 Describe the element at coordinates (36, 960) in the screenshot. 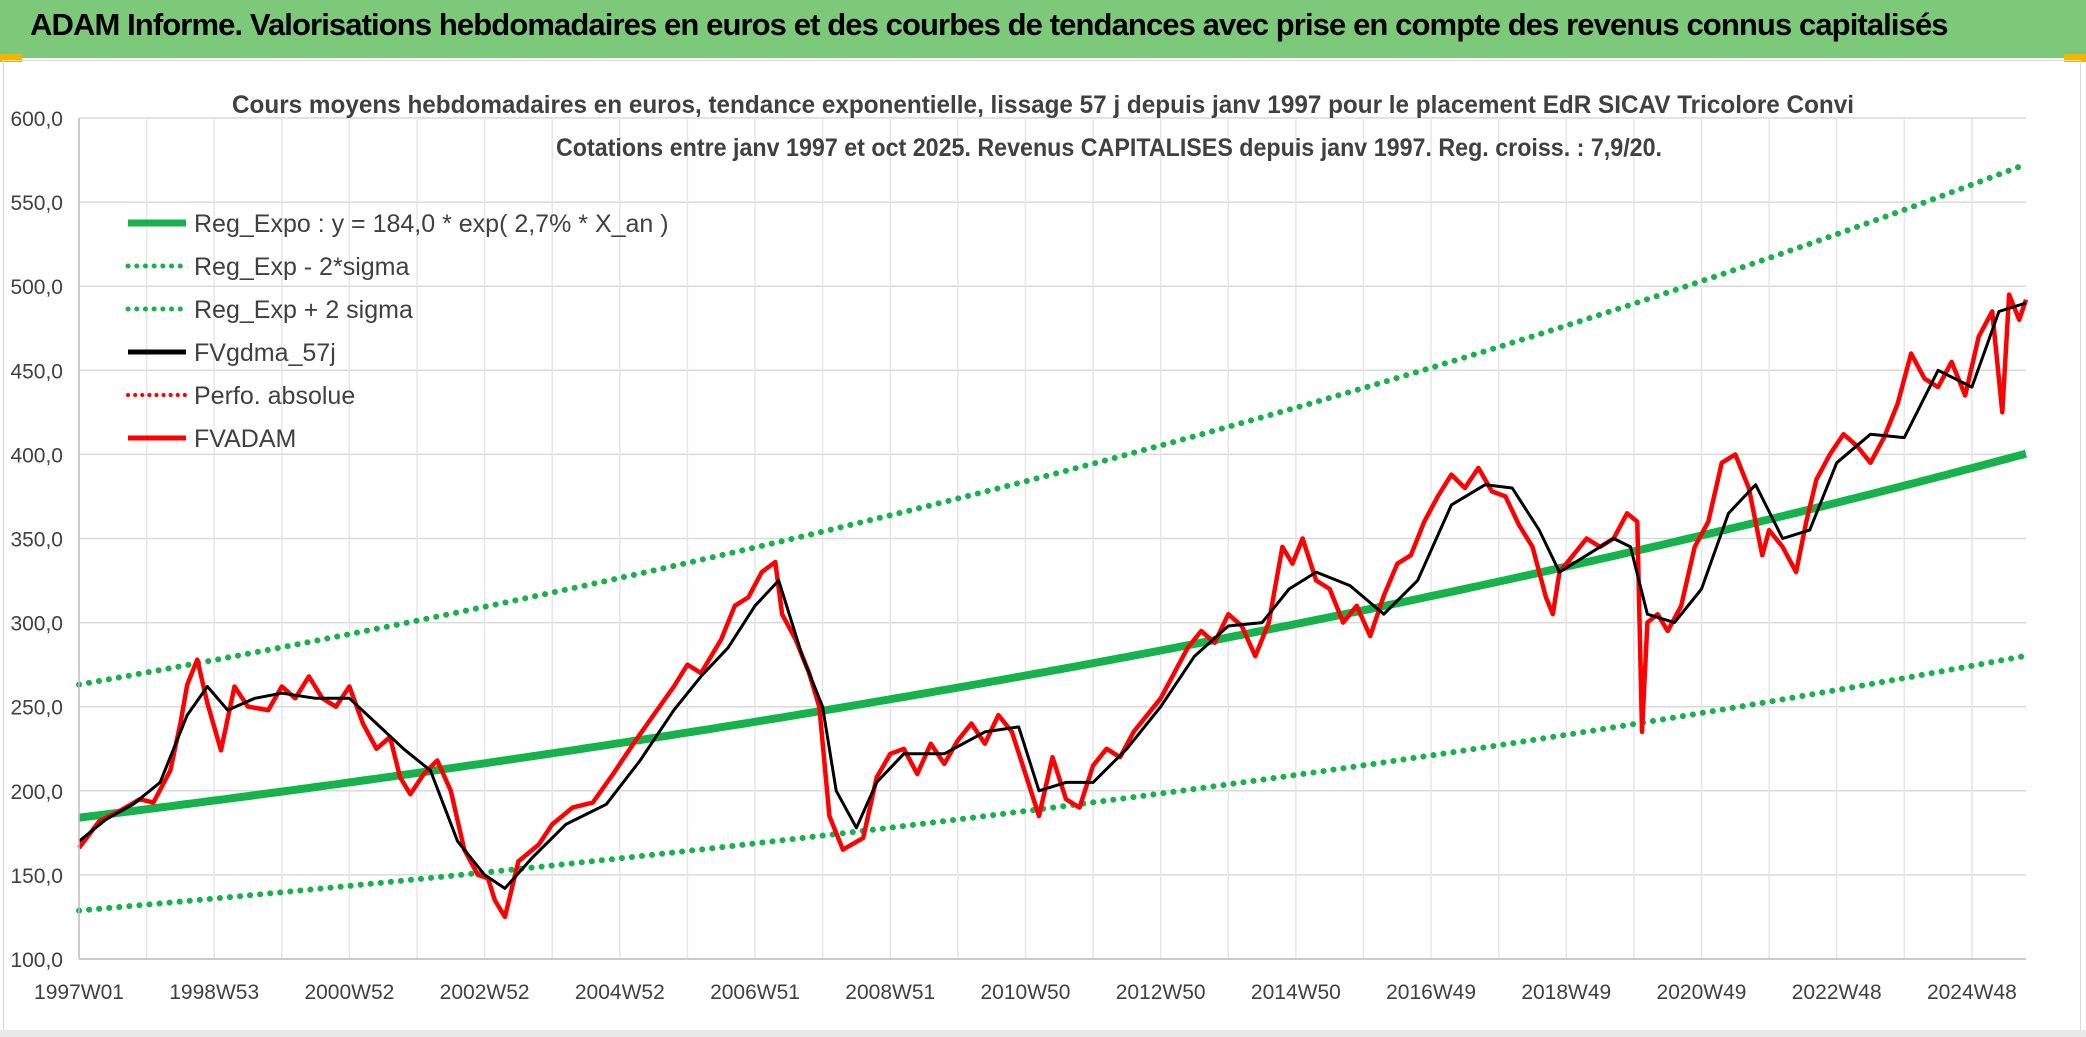

I see `y-tick-label: 100,0` at that location.